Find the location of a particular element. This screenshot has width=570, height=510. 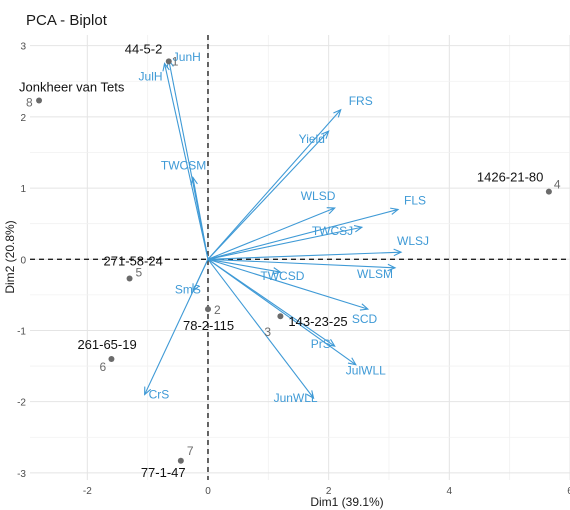

individual-name-label: 271-58-24 is located at coordinates (133, 261).